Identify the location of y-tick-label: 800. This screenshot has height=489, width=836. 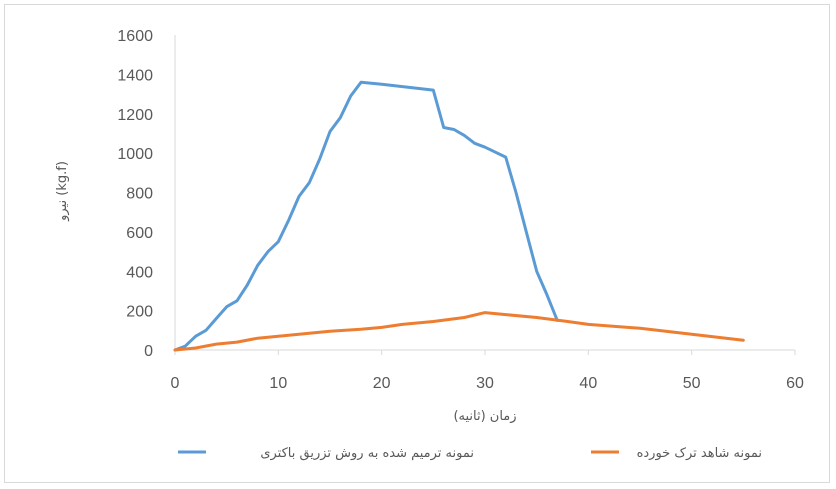
(139, 194).